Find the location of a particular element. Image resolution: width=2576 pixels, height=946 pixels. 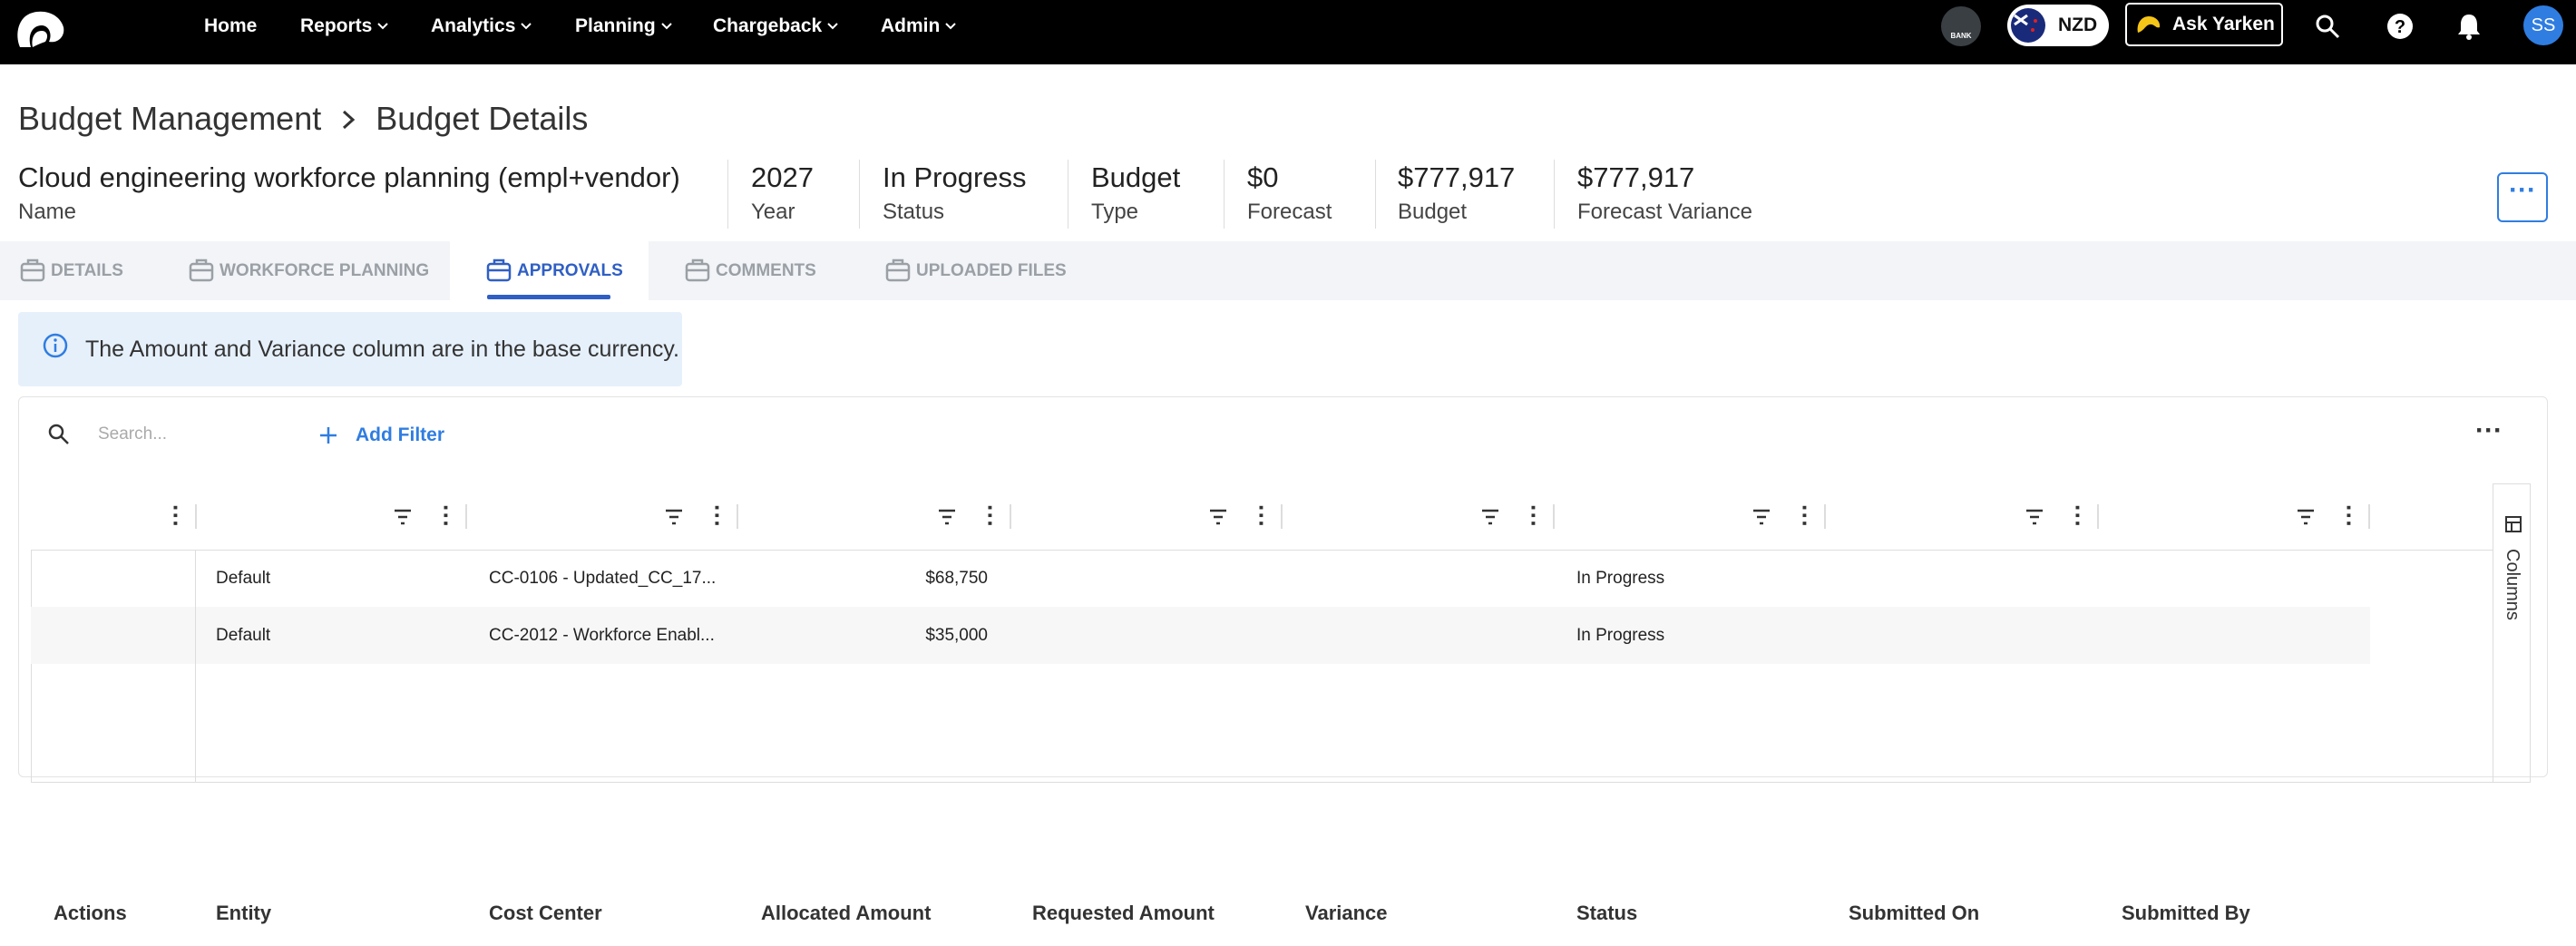

avatar: SS is located at coordinates (2543, 25).